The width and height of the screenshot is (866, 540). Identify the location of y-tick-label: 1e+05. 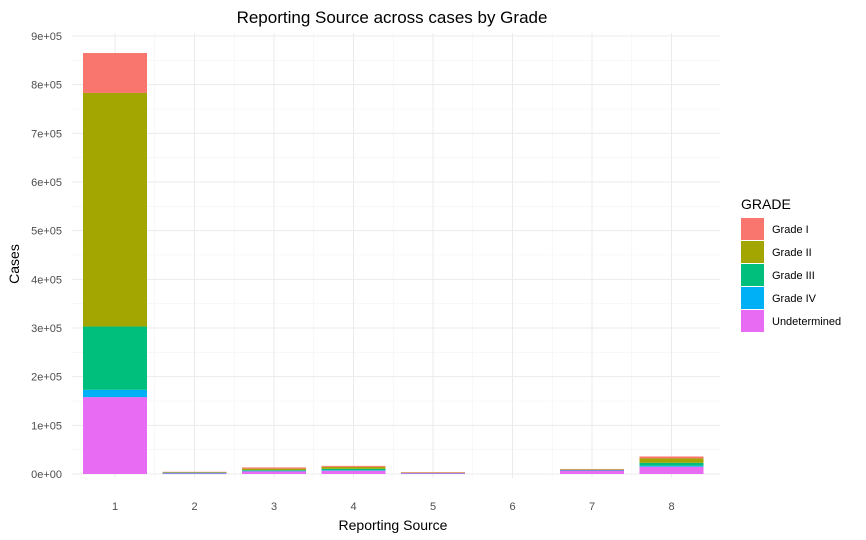
(46, 426).